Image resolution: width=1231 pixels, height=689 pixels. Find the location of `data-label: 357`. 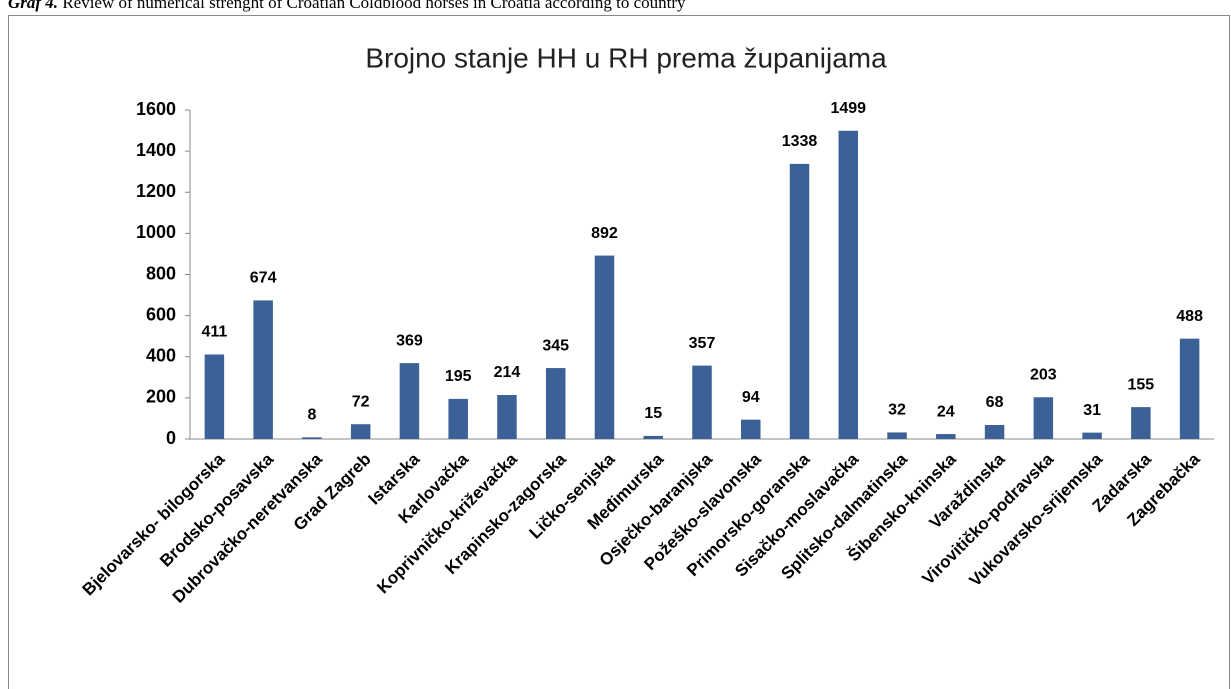

data-label: 357 is located at coordinates (702, 343).